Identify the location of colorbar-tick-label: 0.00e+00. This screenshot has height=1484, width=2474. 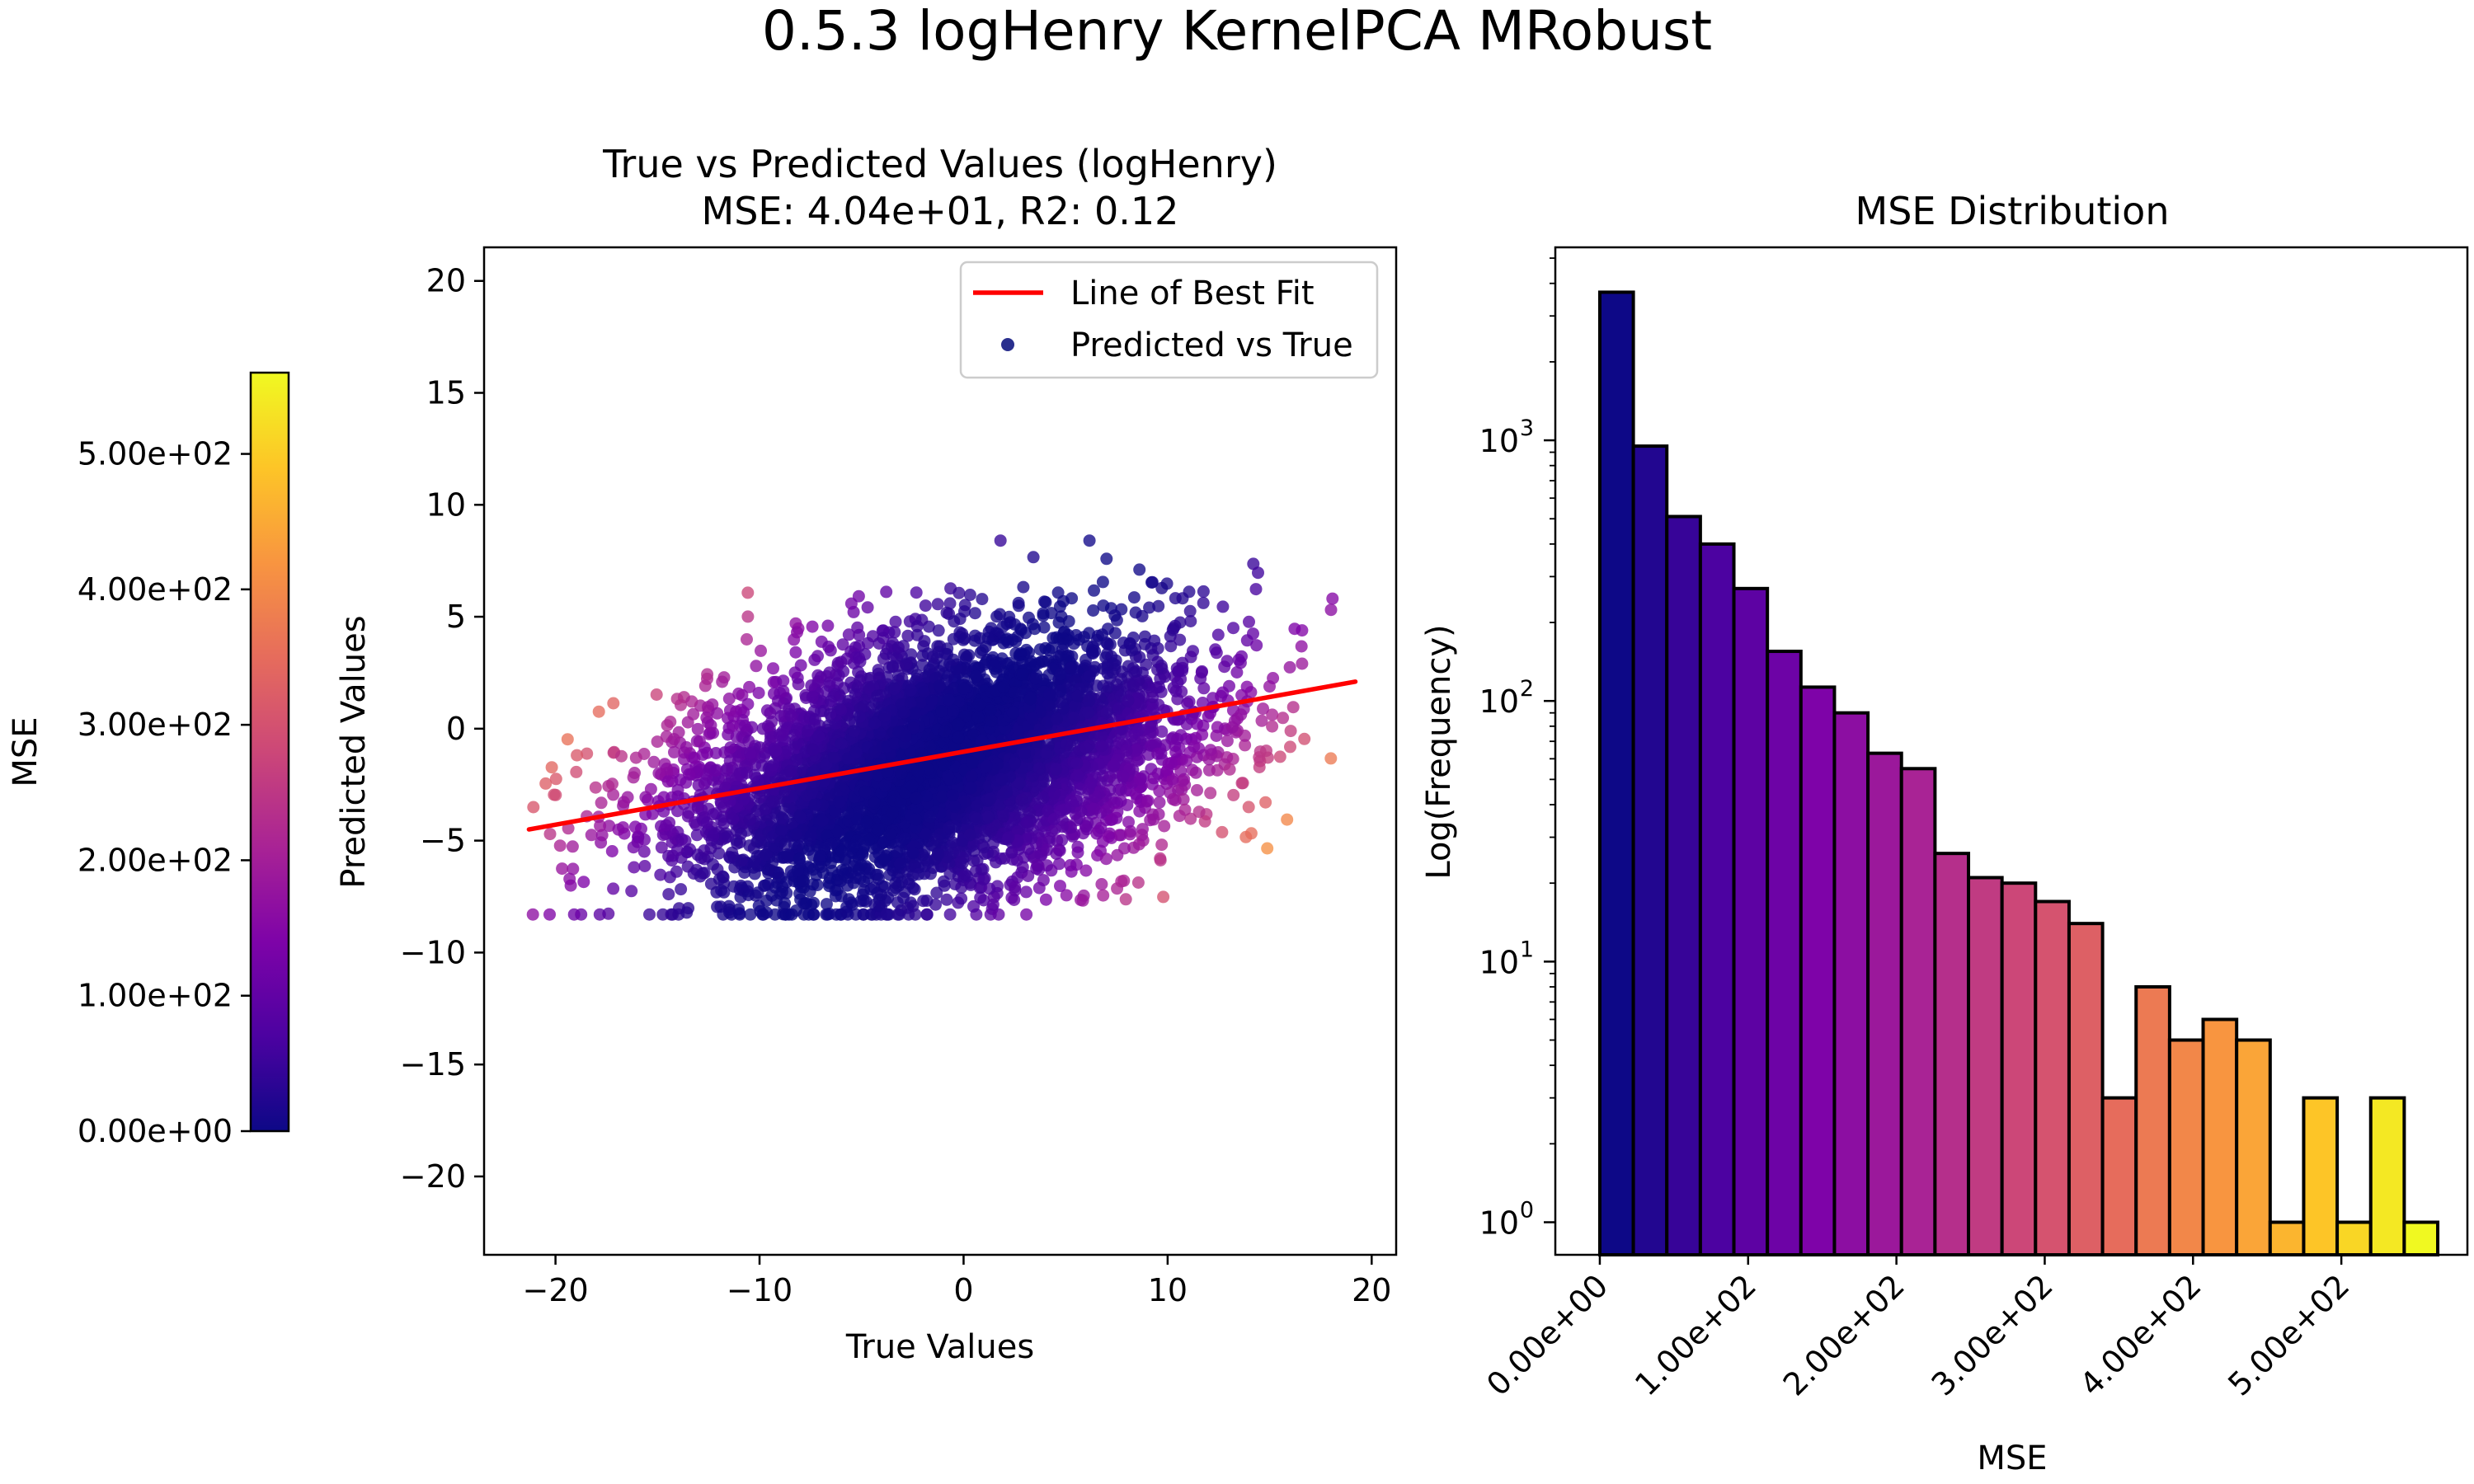
(155, 1131).